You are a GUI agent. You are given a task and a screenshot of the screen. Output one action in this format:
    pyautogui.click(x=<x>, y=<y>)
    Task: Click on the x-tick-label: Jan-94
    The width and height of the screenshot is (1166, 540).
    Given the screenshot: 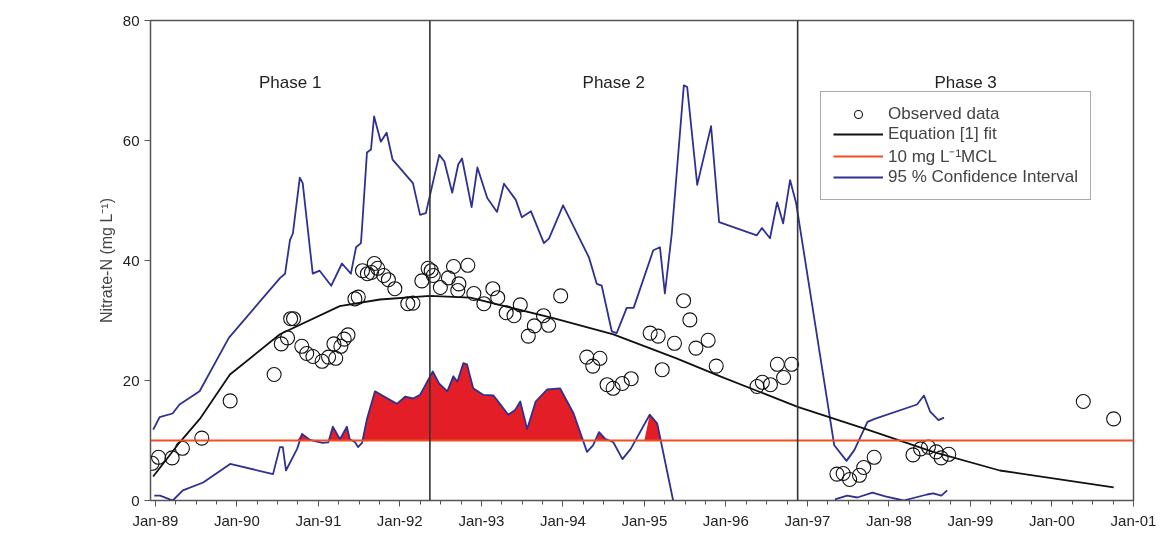 What is the action you would take?
    pyautogui.click(x=562, y=520)
    